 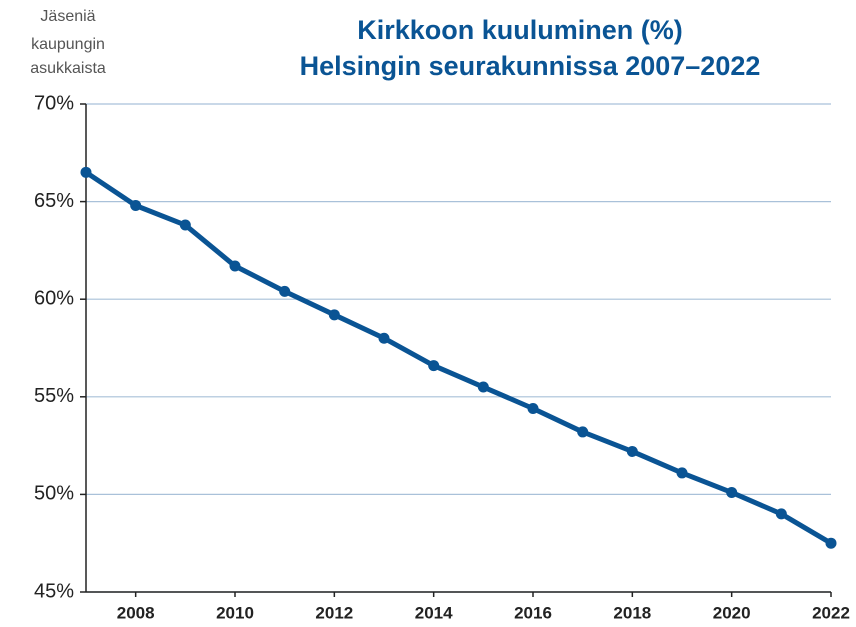 What do you see at coordinates (54, 298) in the screenshot?
I see `y-tick-label: 60%` at bounding box center [54, 298].